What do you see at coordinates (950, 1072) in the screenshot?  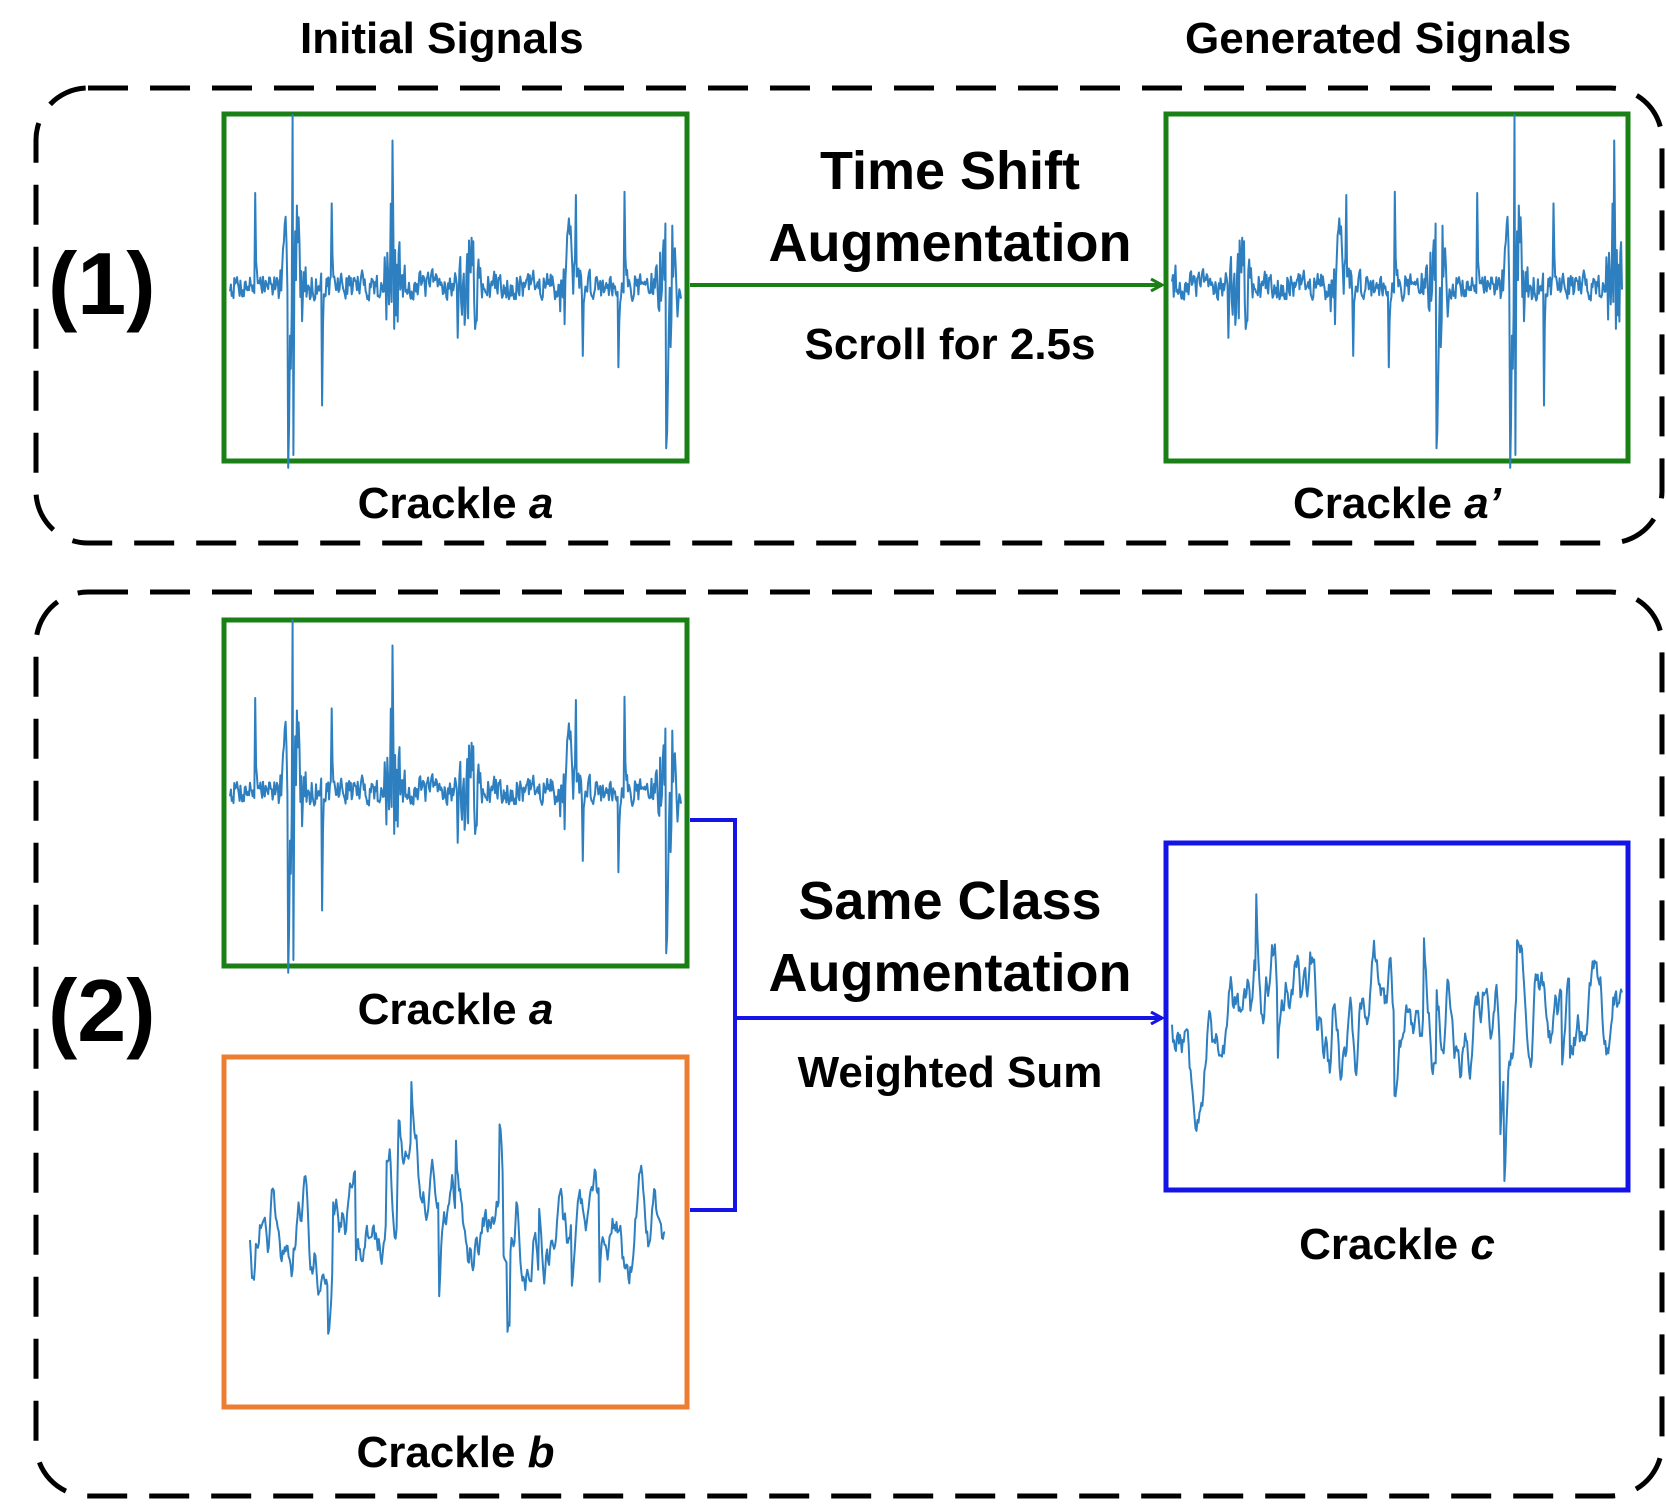 I see `same-class-subtitle: Weighted Sum` at bounding box center [950, 1072].